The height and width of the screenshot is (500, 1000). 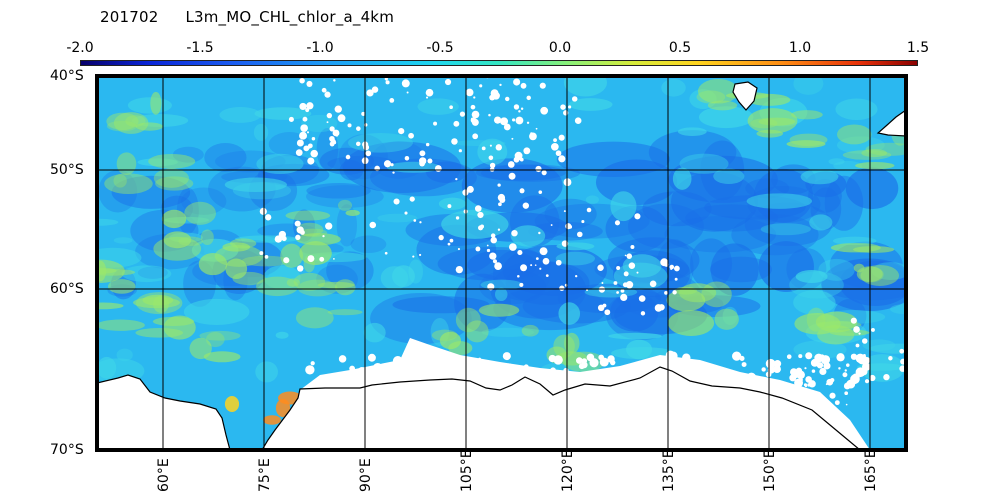 What do you see at coordinates (467, 470) in the screenshot?
I see `lon-label: 105°E` at bounding box center [467, 470].